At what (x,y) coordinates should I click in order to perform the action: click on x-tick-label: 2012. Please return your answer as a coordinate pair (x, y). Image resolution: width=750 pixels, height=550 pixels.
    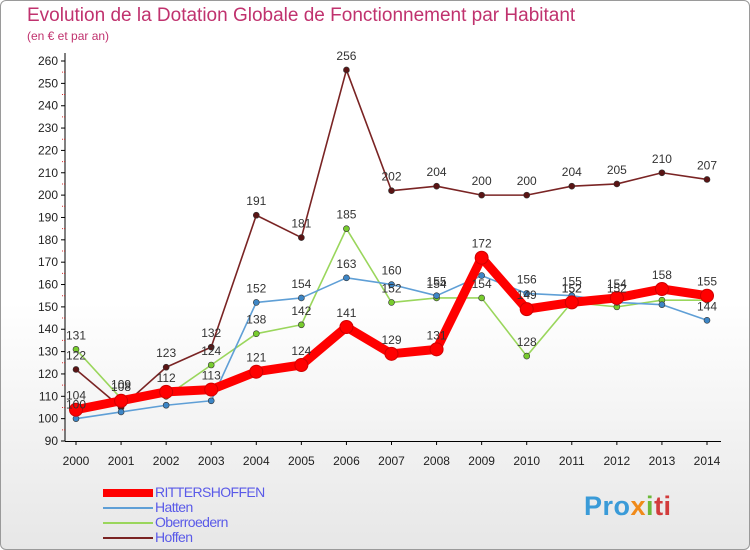
    Looking at the image, I should click on (617, 461).